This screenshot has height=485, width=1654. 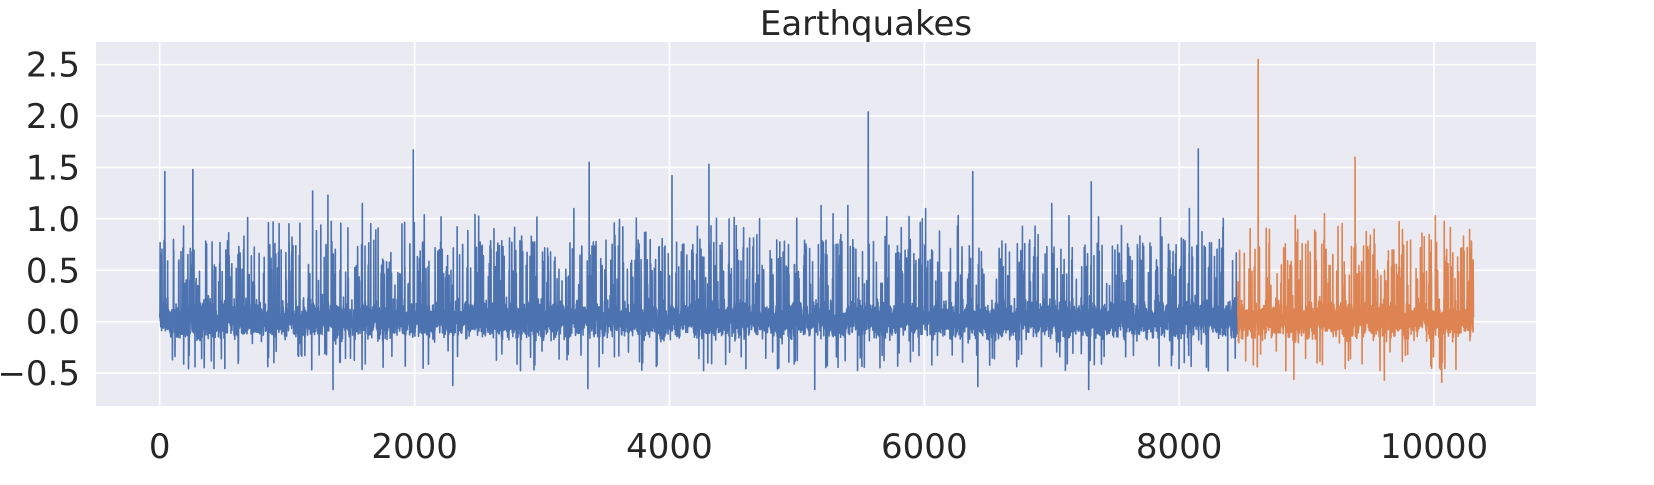 I want to click on y-tick-label: 1.0, so click(x=53, y=220).